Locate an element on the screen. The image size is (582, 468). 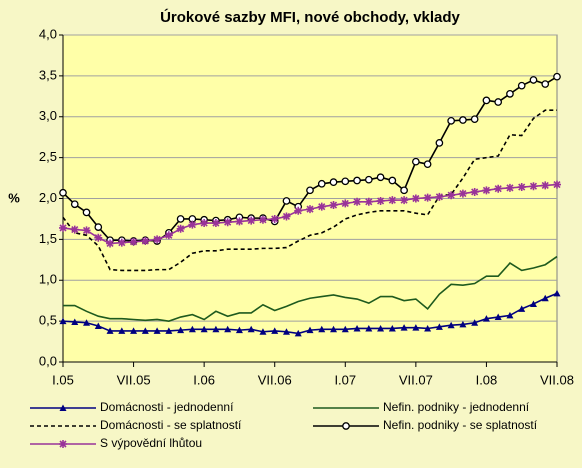
x-tick-label: I.06 is located at coordinates (204, 379).